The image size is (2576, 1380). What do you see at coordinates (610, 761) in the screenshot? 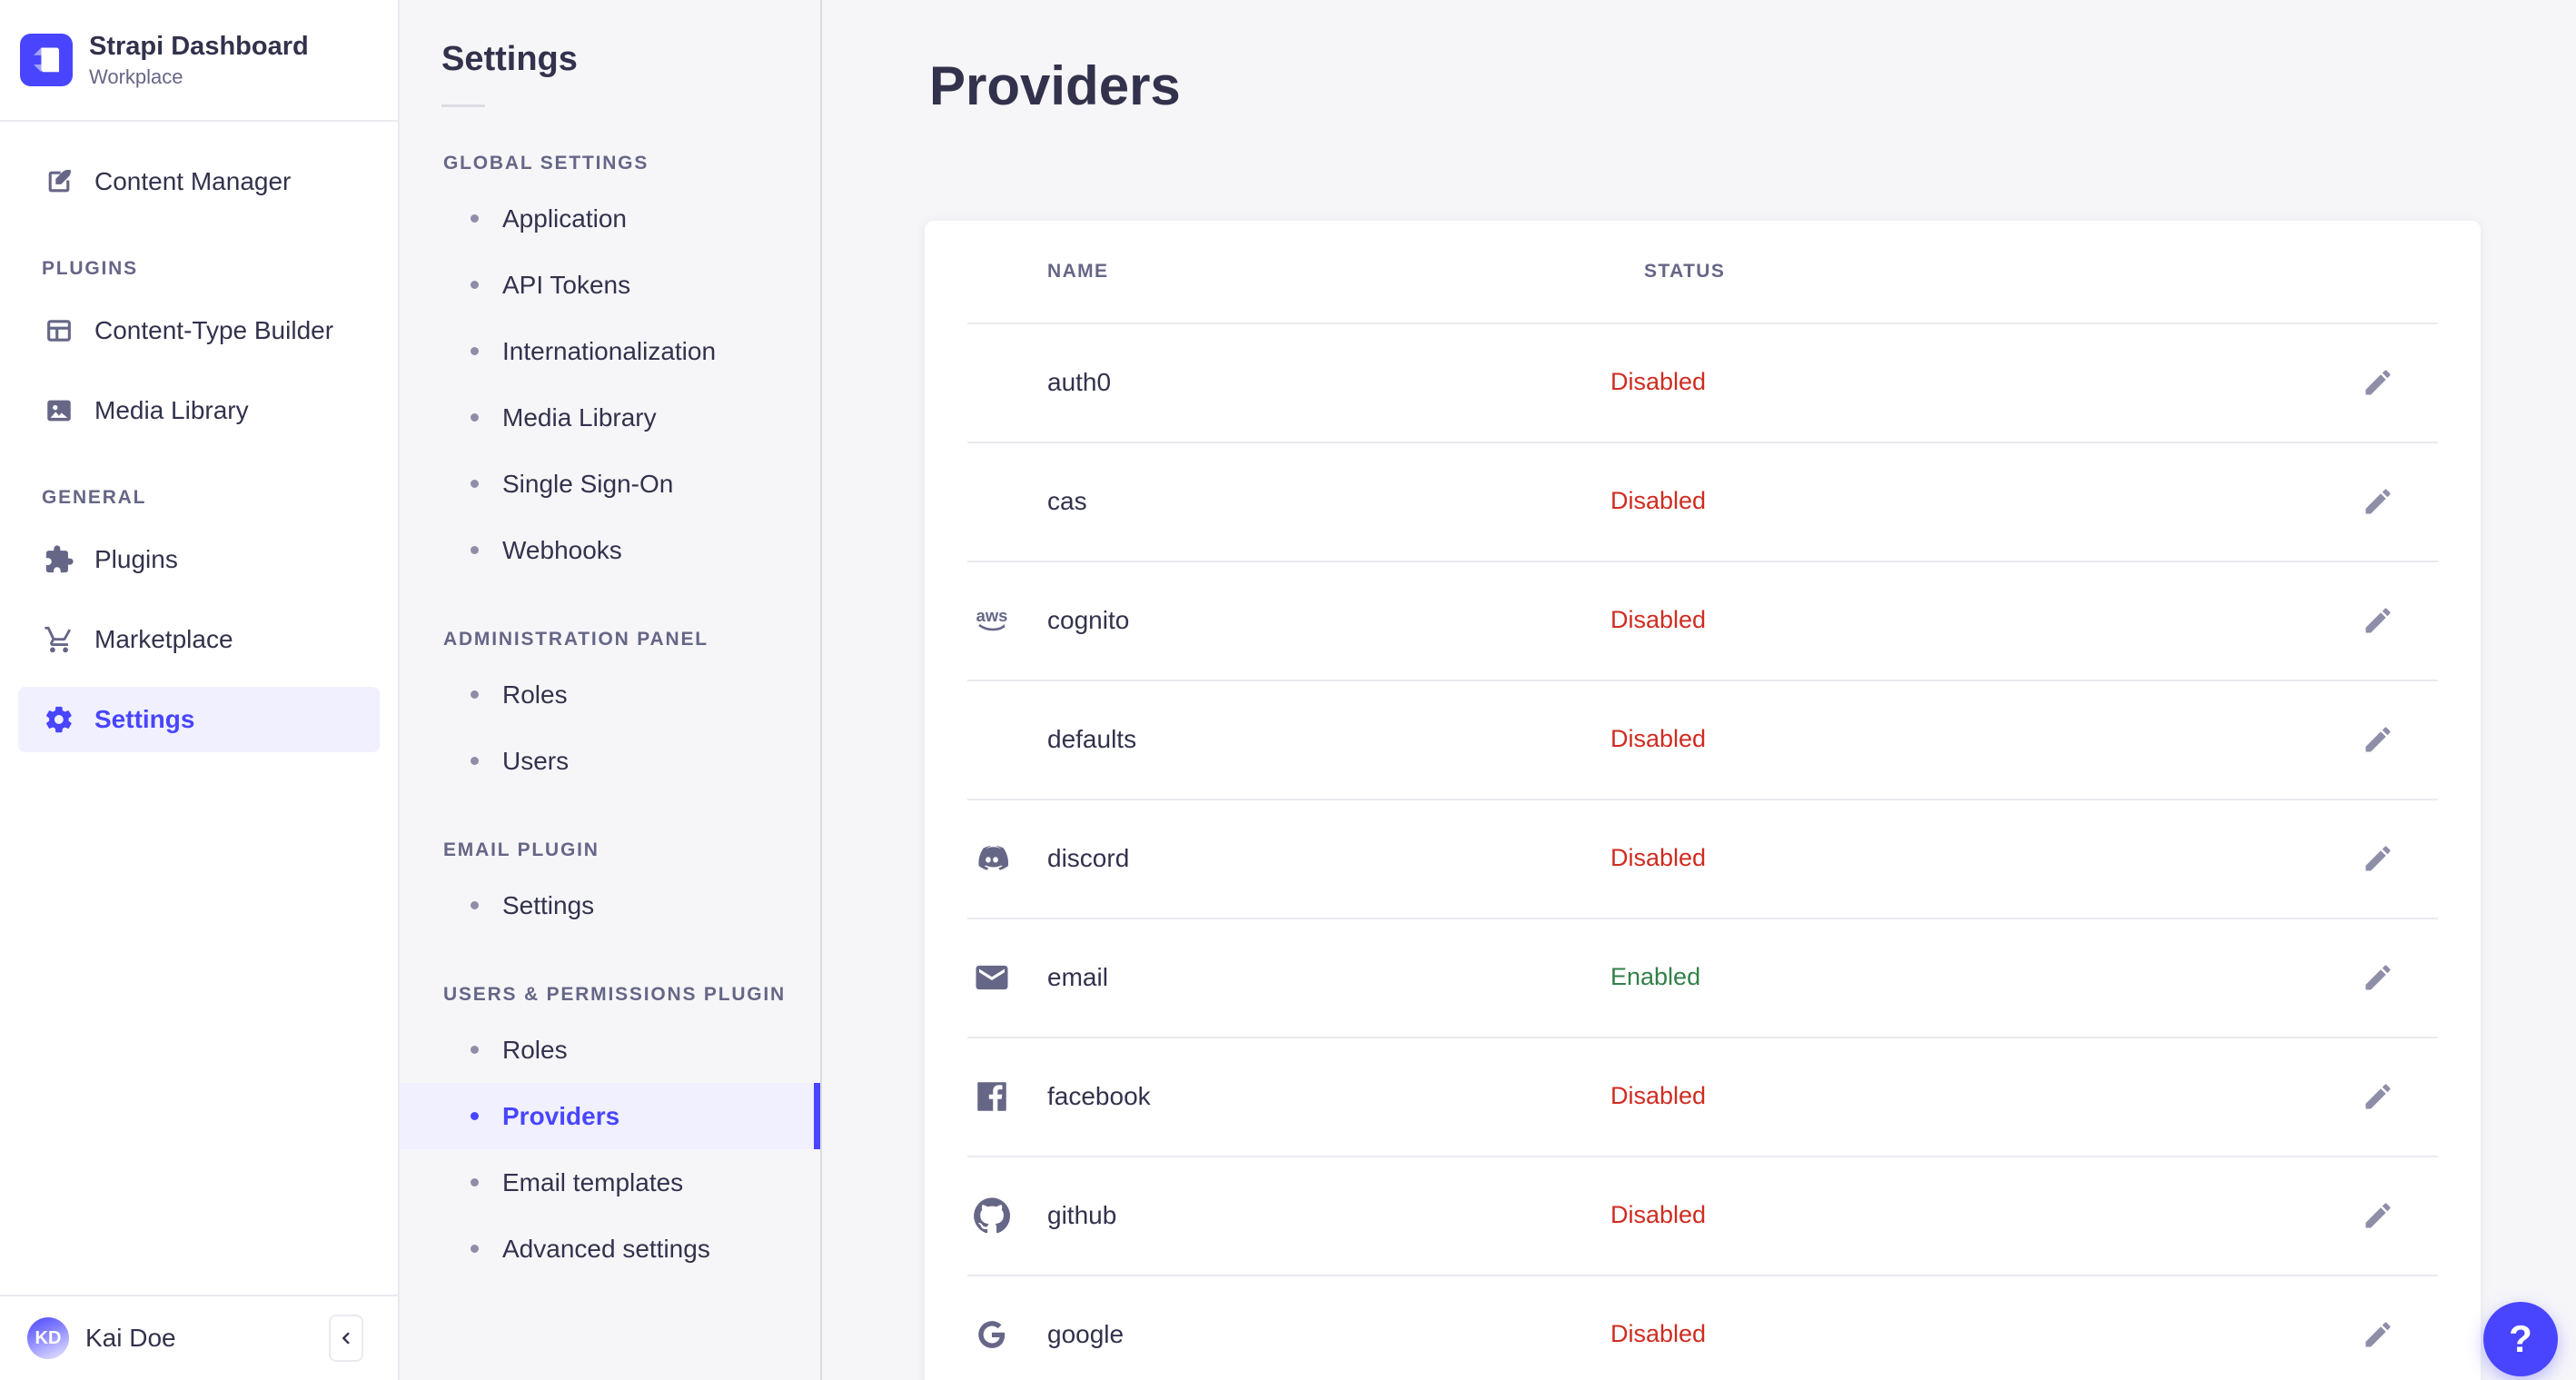
I see `subnav-item-users: Users` at bounding box center [610, 761].